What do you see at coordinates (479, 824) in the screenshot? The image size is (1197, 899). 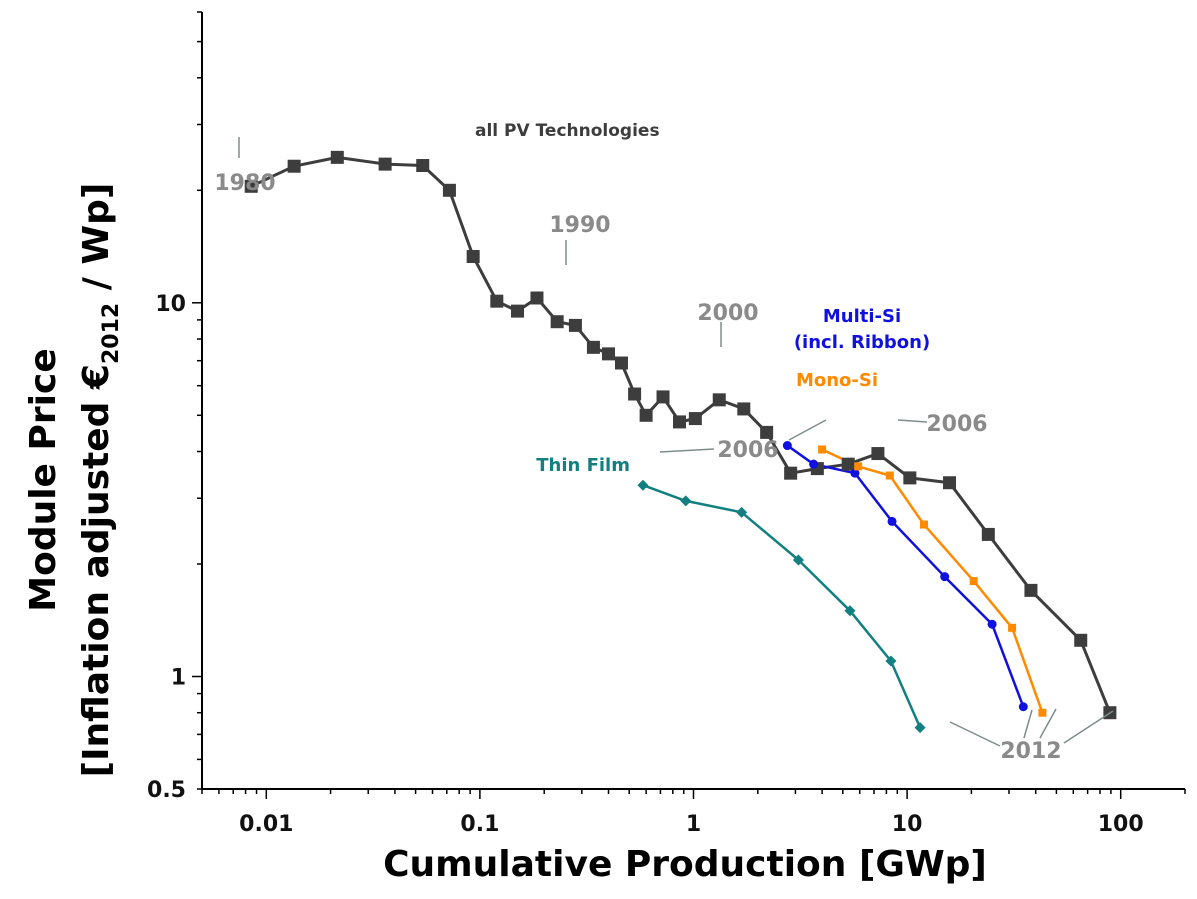 I see `x-tick-label: 0.1` at bounding box center [479, 824].